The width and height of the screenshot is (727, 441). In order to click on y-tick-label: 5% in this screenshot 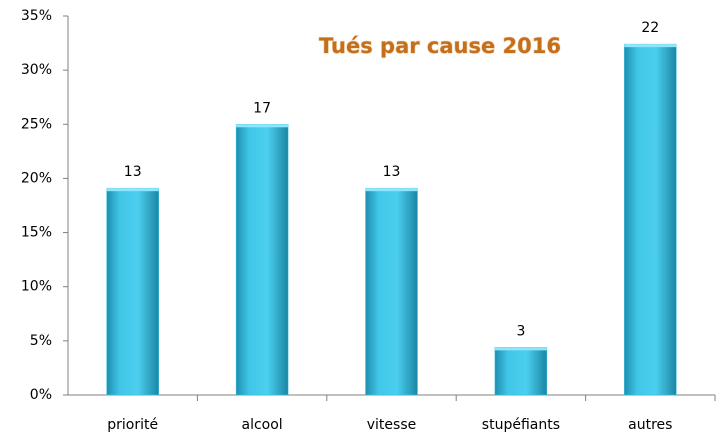, I will do `click(41, 341)`.